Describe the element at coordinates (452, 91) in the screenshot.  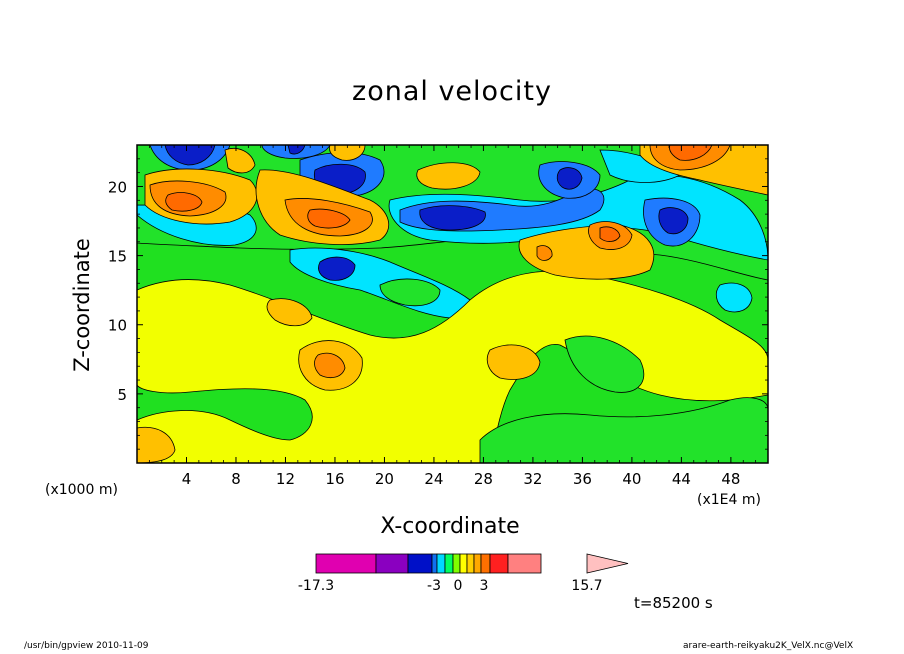
I see `chart-title: zonal velocity` at that location.